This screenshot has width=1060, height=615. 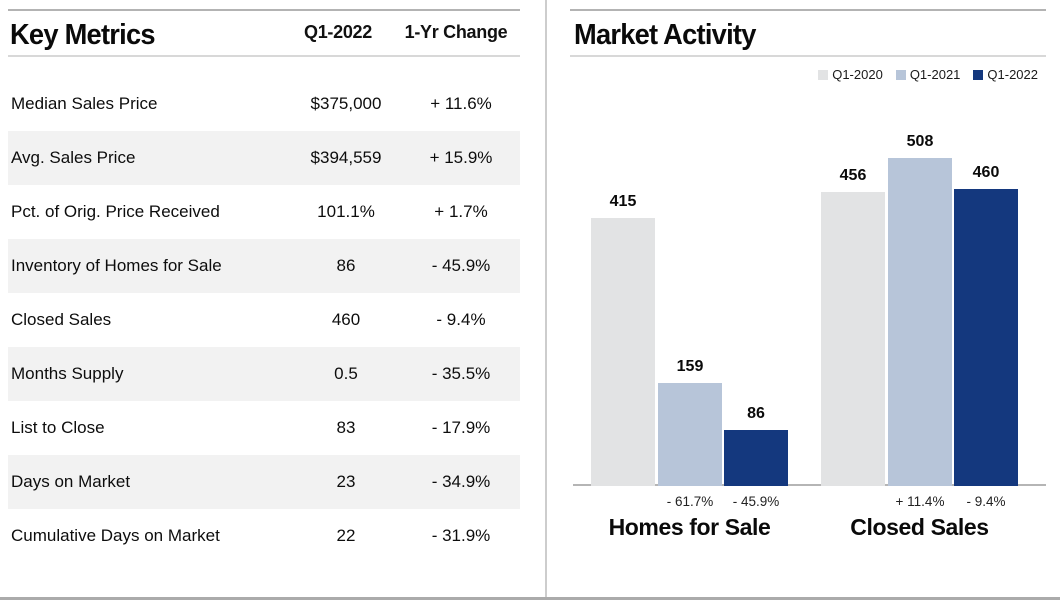 I want to click on legend-label: Q1-2022, so click(x=1012, y=74).